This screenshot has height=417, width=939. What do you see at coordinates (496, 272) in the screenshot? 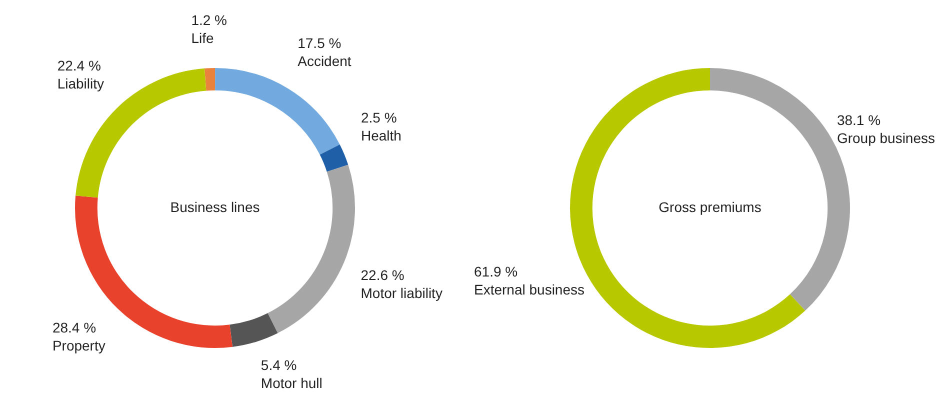
I see `data-label: 61.9 %` at bounding box center [496, 272].